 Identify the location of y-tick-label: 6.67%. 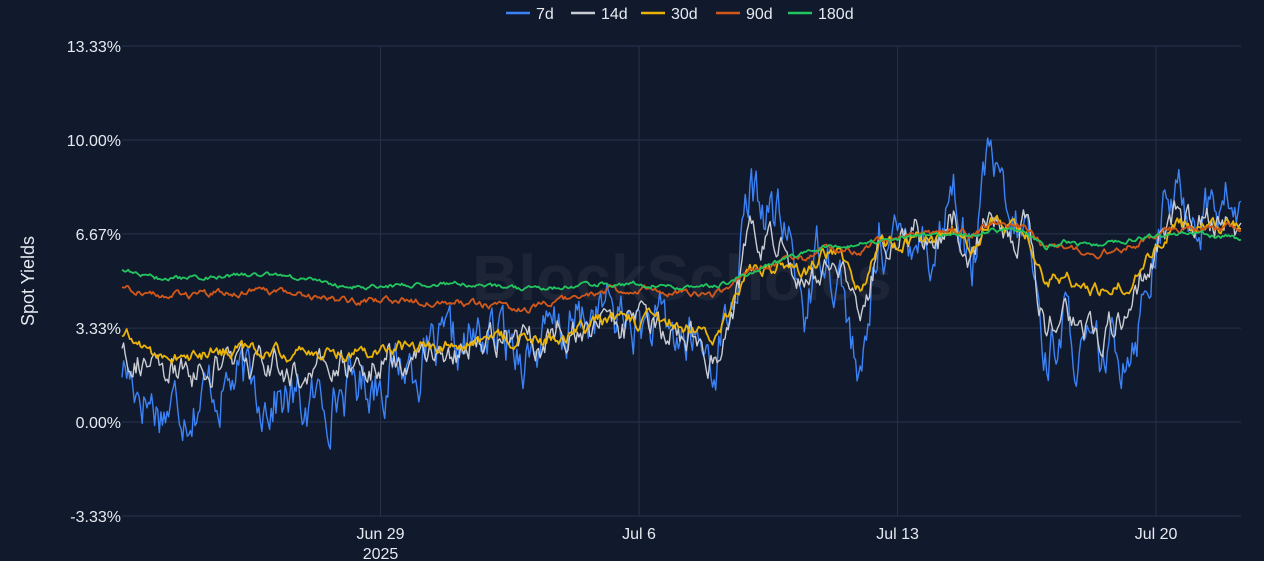
(98, 235).